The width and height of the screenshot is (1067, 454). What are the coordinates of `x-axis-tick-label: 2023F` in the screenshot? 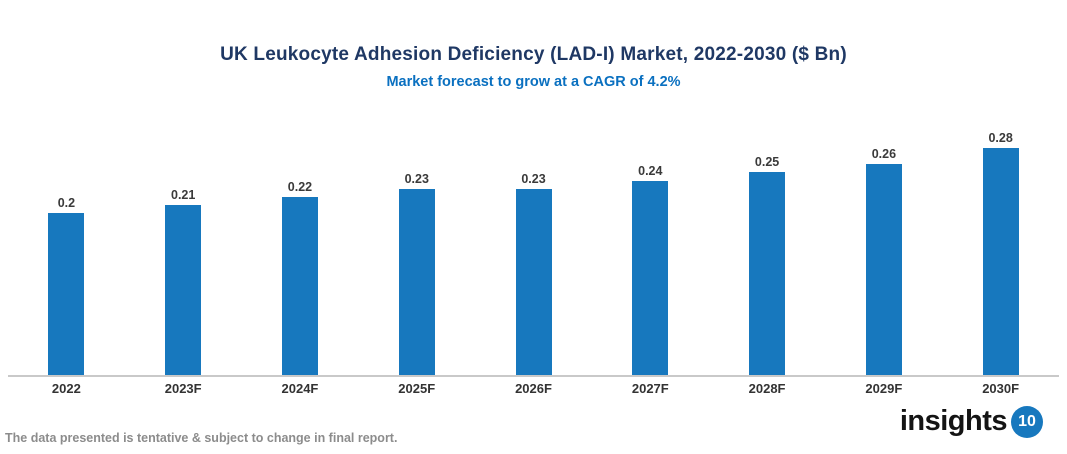 It's located at (183, 388).